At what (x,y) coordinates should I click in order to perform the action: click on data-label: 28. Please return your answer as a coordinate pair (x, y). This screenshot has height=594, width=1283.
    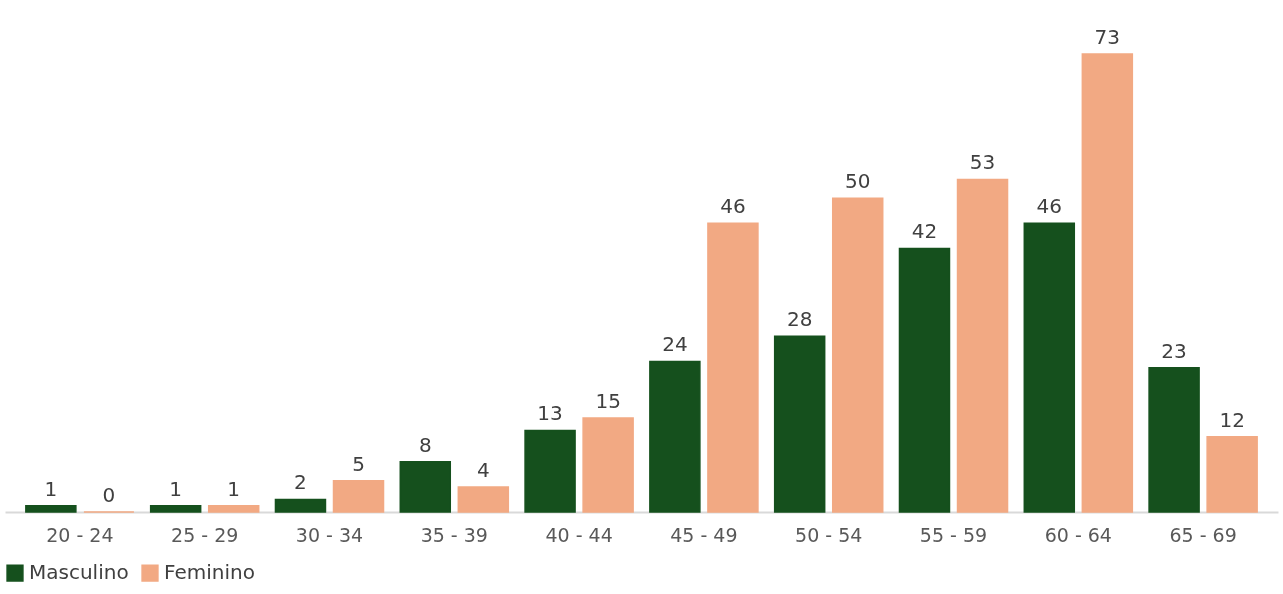
    Looking at the image, I should click on (799, 319).